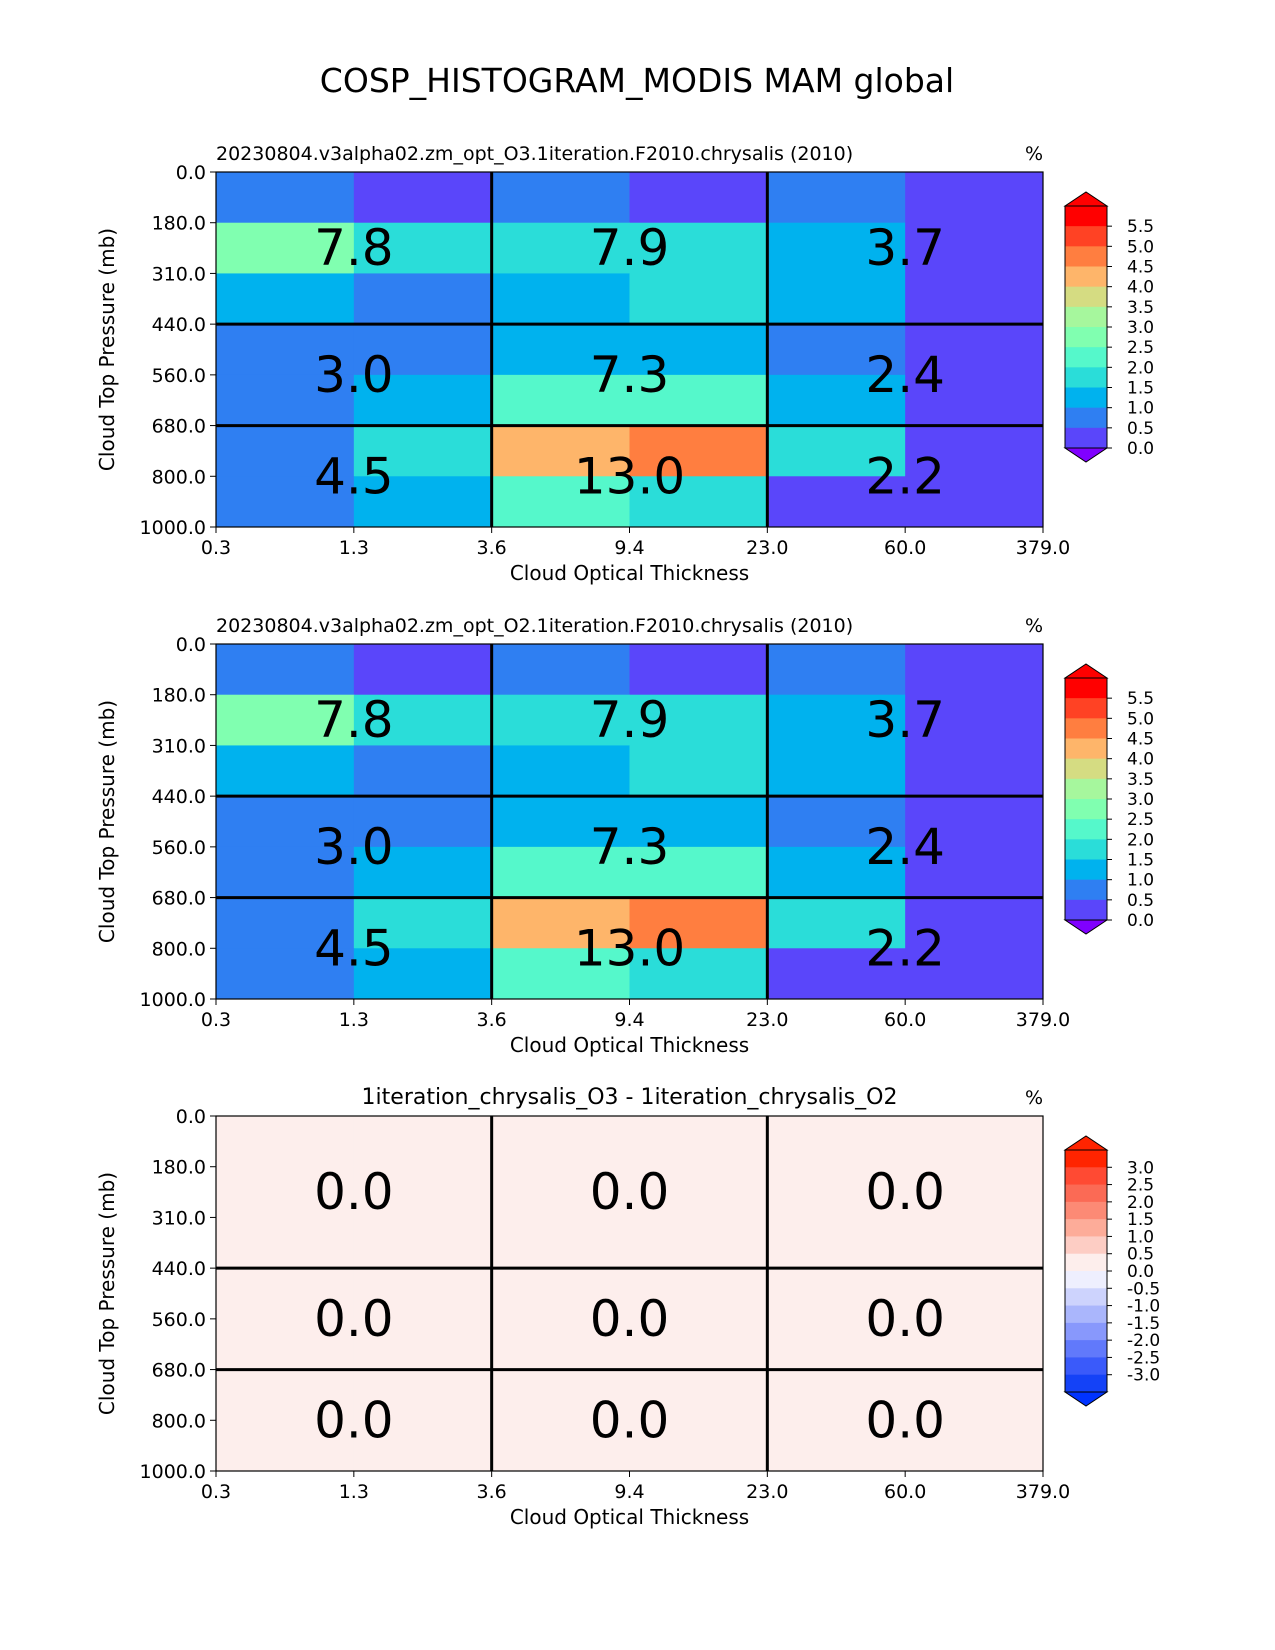 The height and width of the screenshot is (1650, 1275). I want to click on y-tick-label: 180.0, so click(179, 696).